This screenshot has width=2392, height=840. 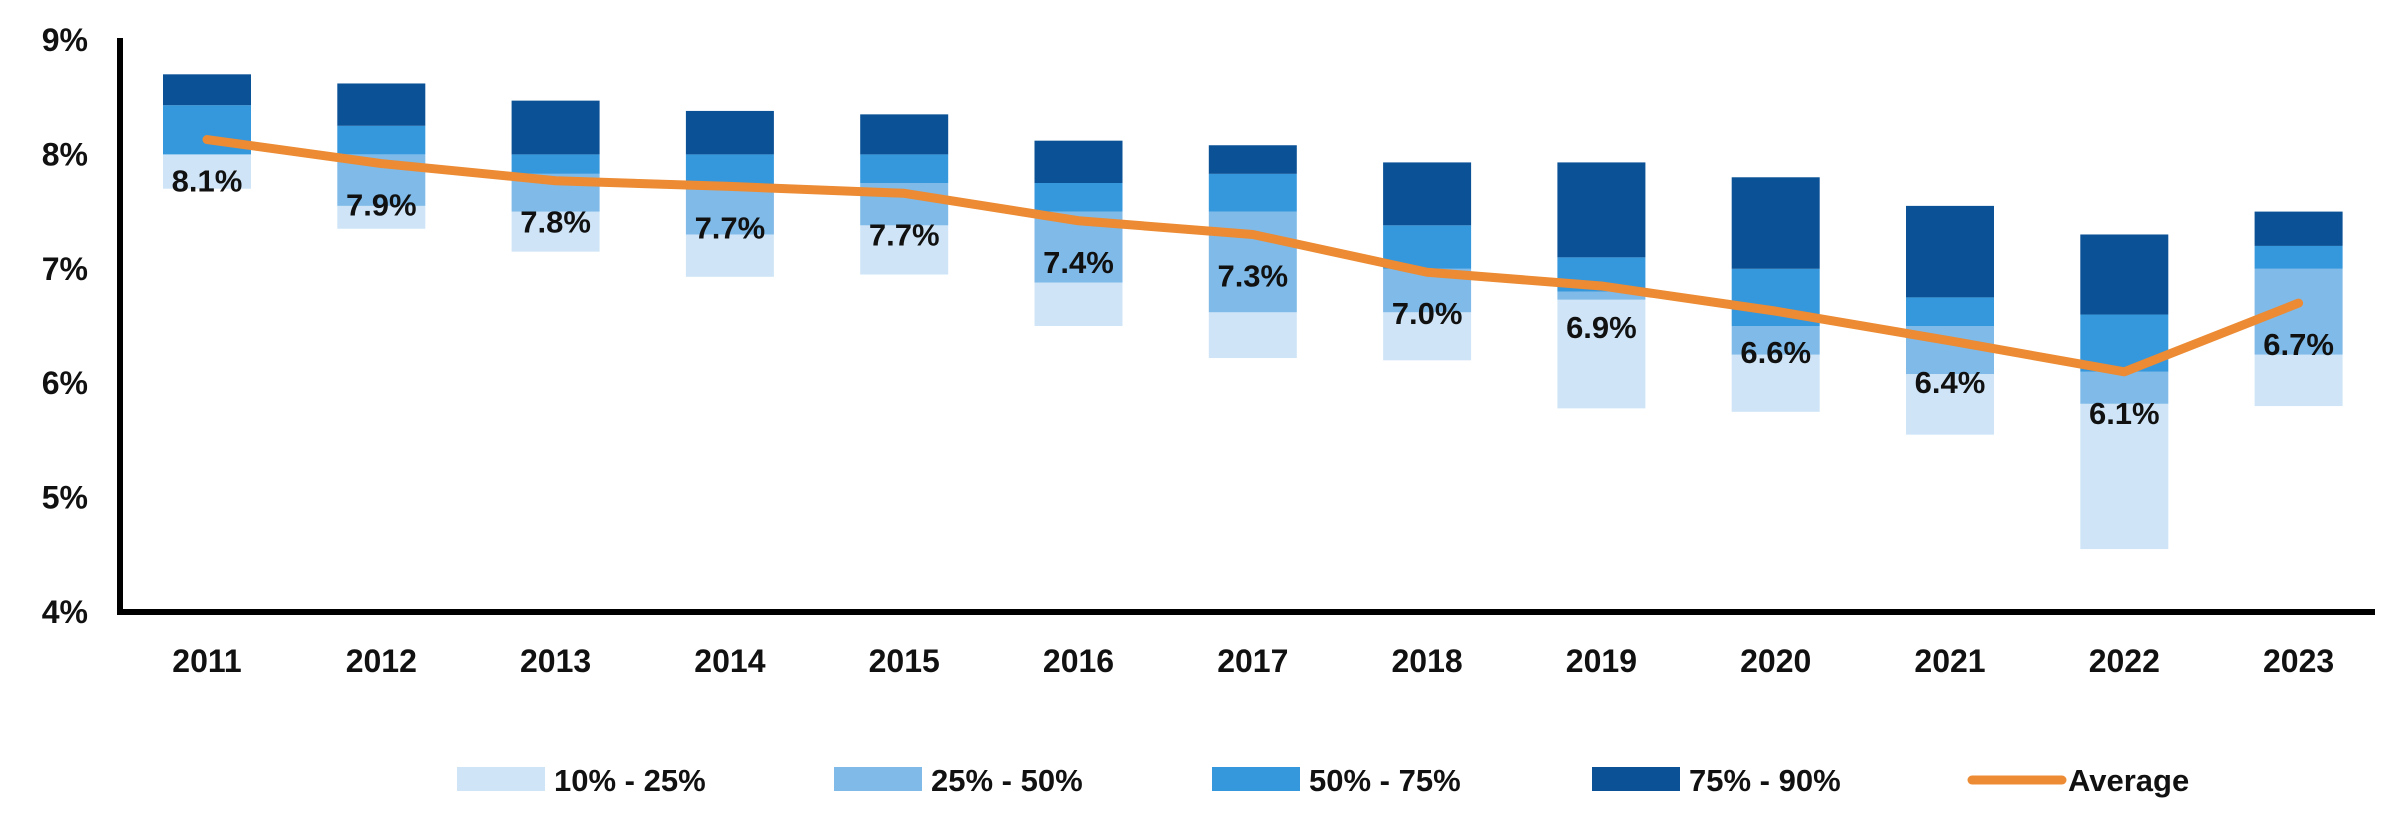 What do you see at coordinates (2298, 661) in the screenshot?
I see `x-tick-label-2023: 2023` at bounding box center [2298, 661].